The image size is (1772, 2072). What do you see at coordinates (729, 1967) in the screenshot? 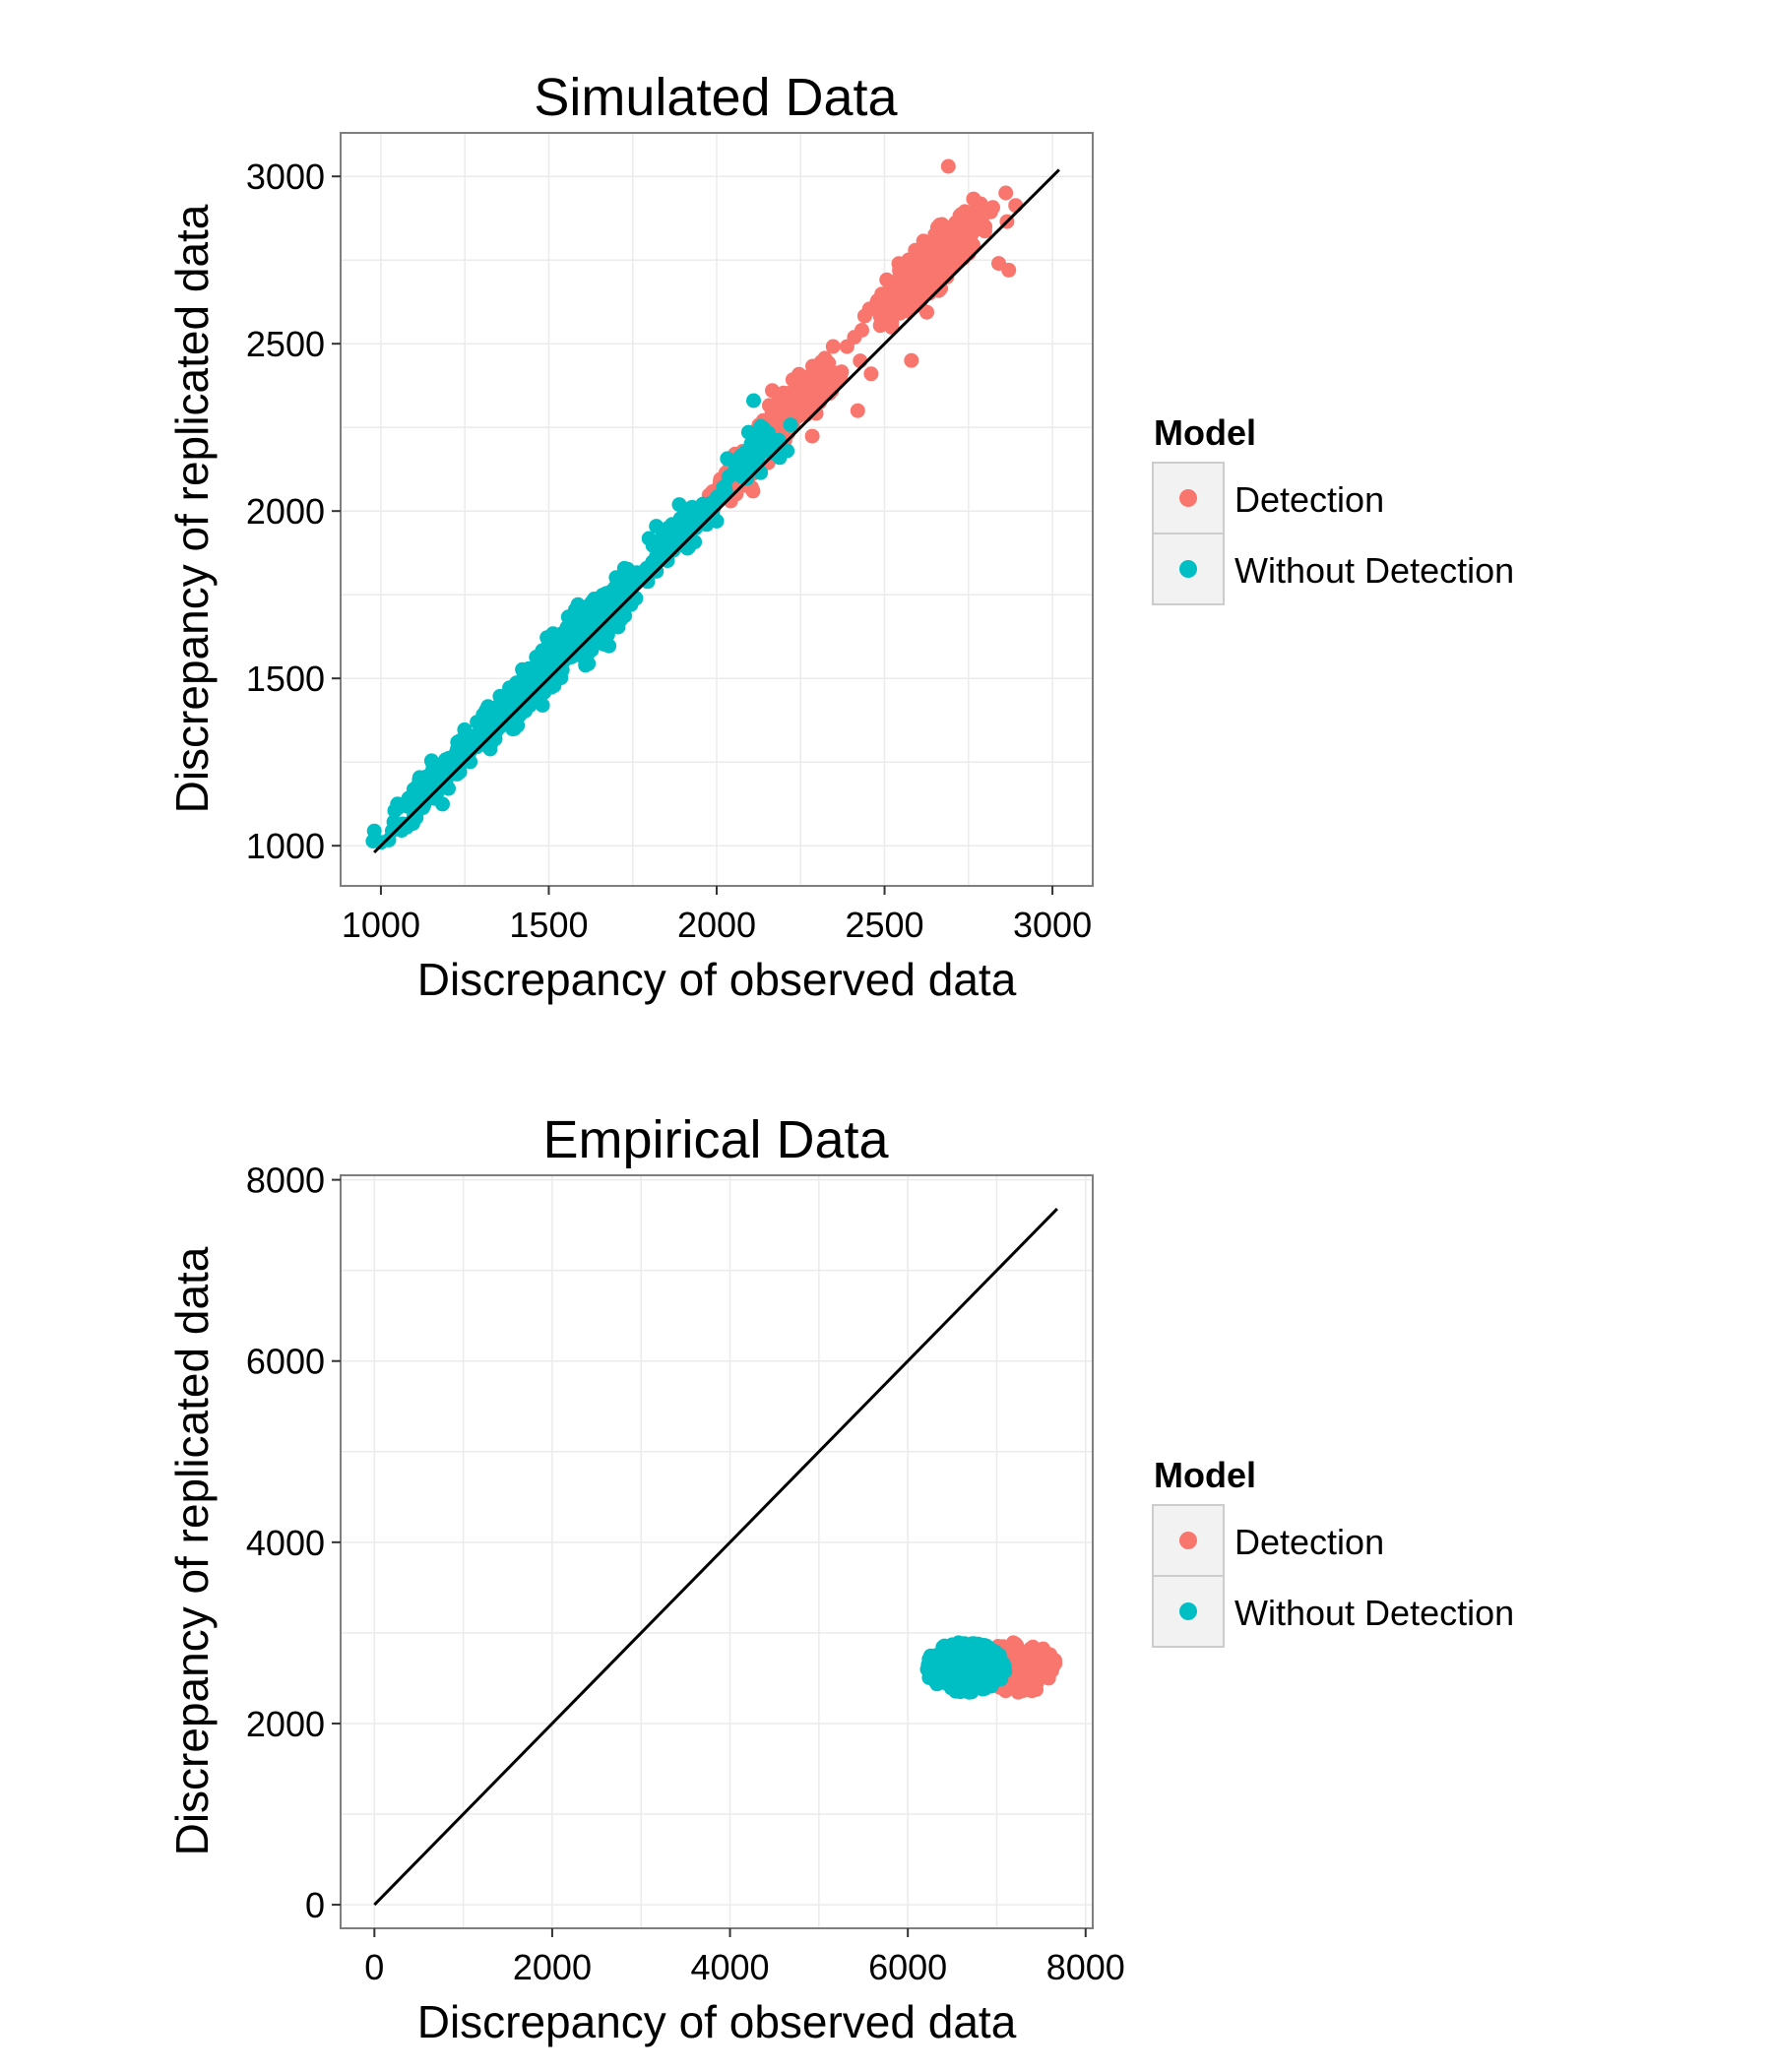
I see `x-tick-label: 4000` at bounding box center [729, 1967].